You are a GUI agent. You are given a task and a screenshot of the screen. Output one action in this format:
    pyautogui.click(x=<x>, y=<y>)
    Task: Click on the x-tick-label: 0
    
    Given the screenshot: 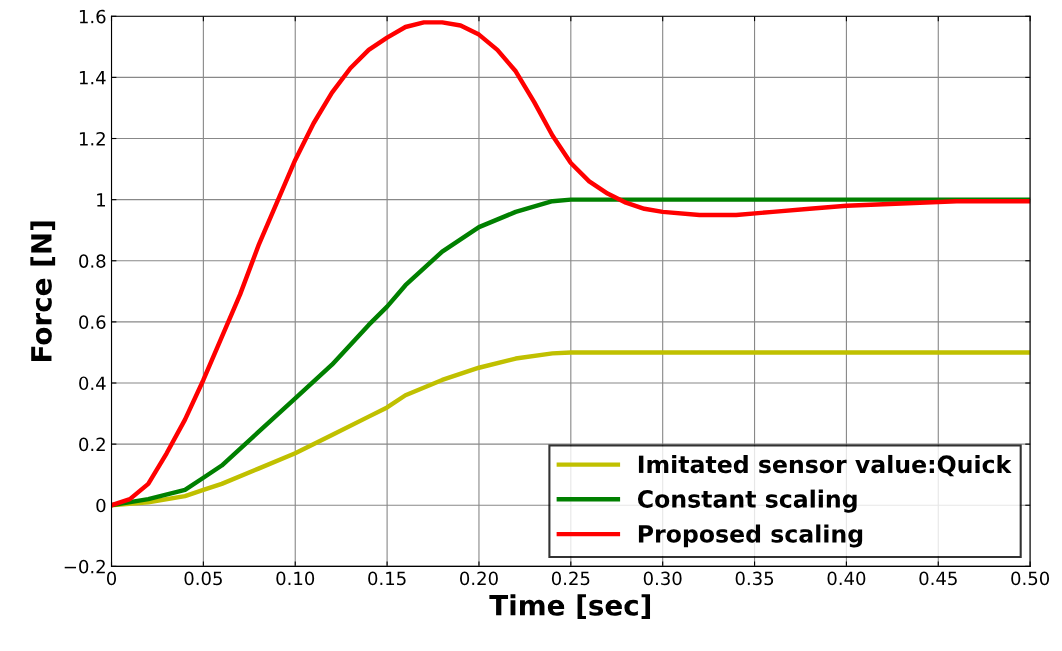 What is the action you would take?
    pyautogui.click(x=111, y=578)
    